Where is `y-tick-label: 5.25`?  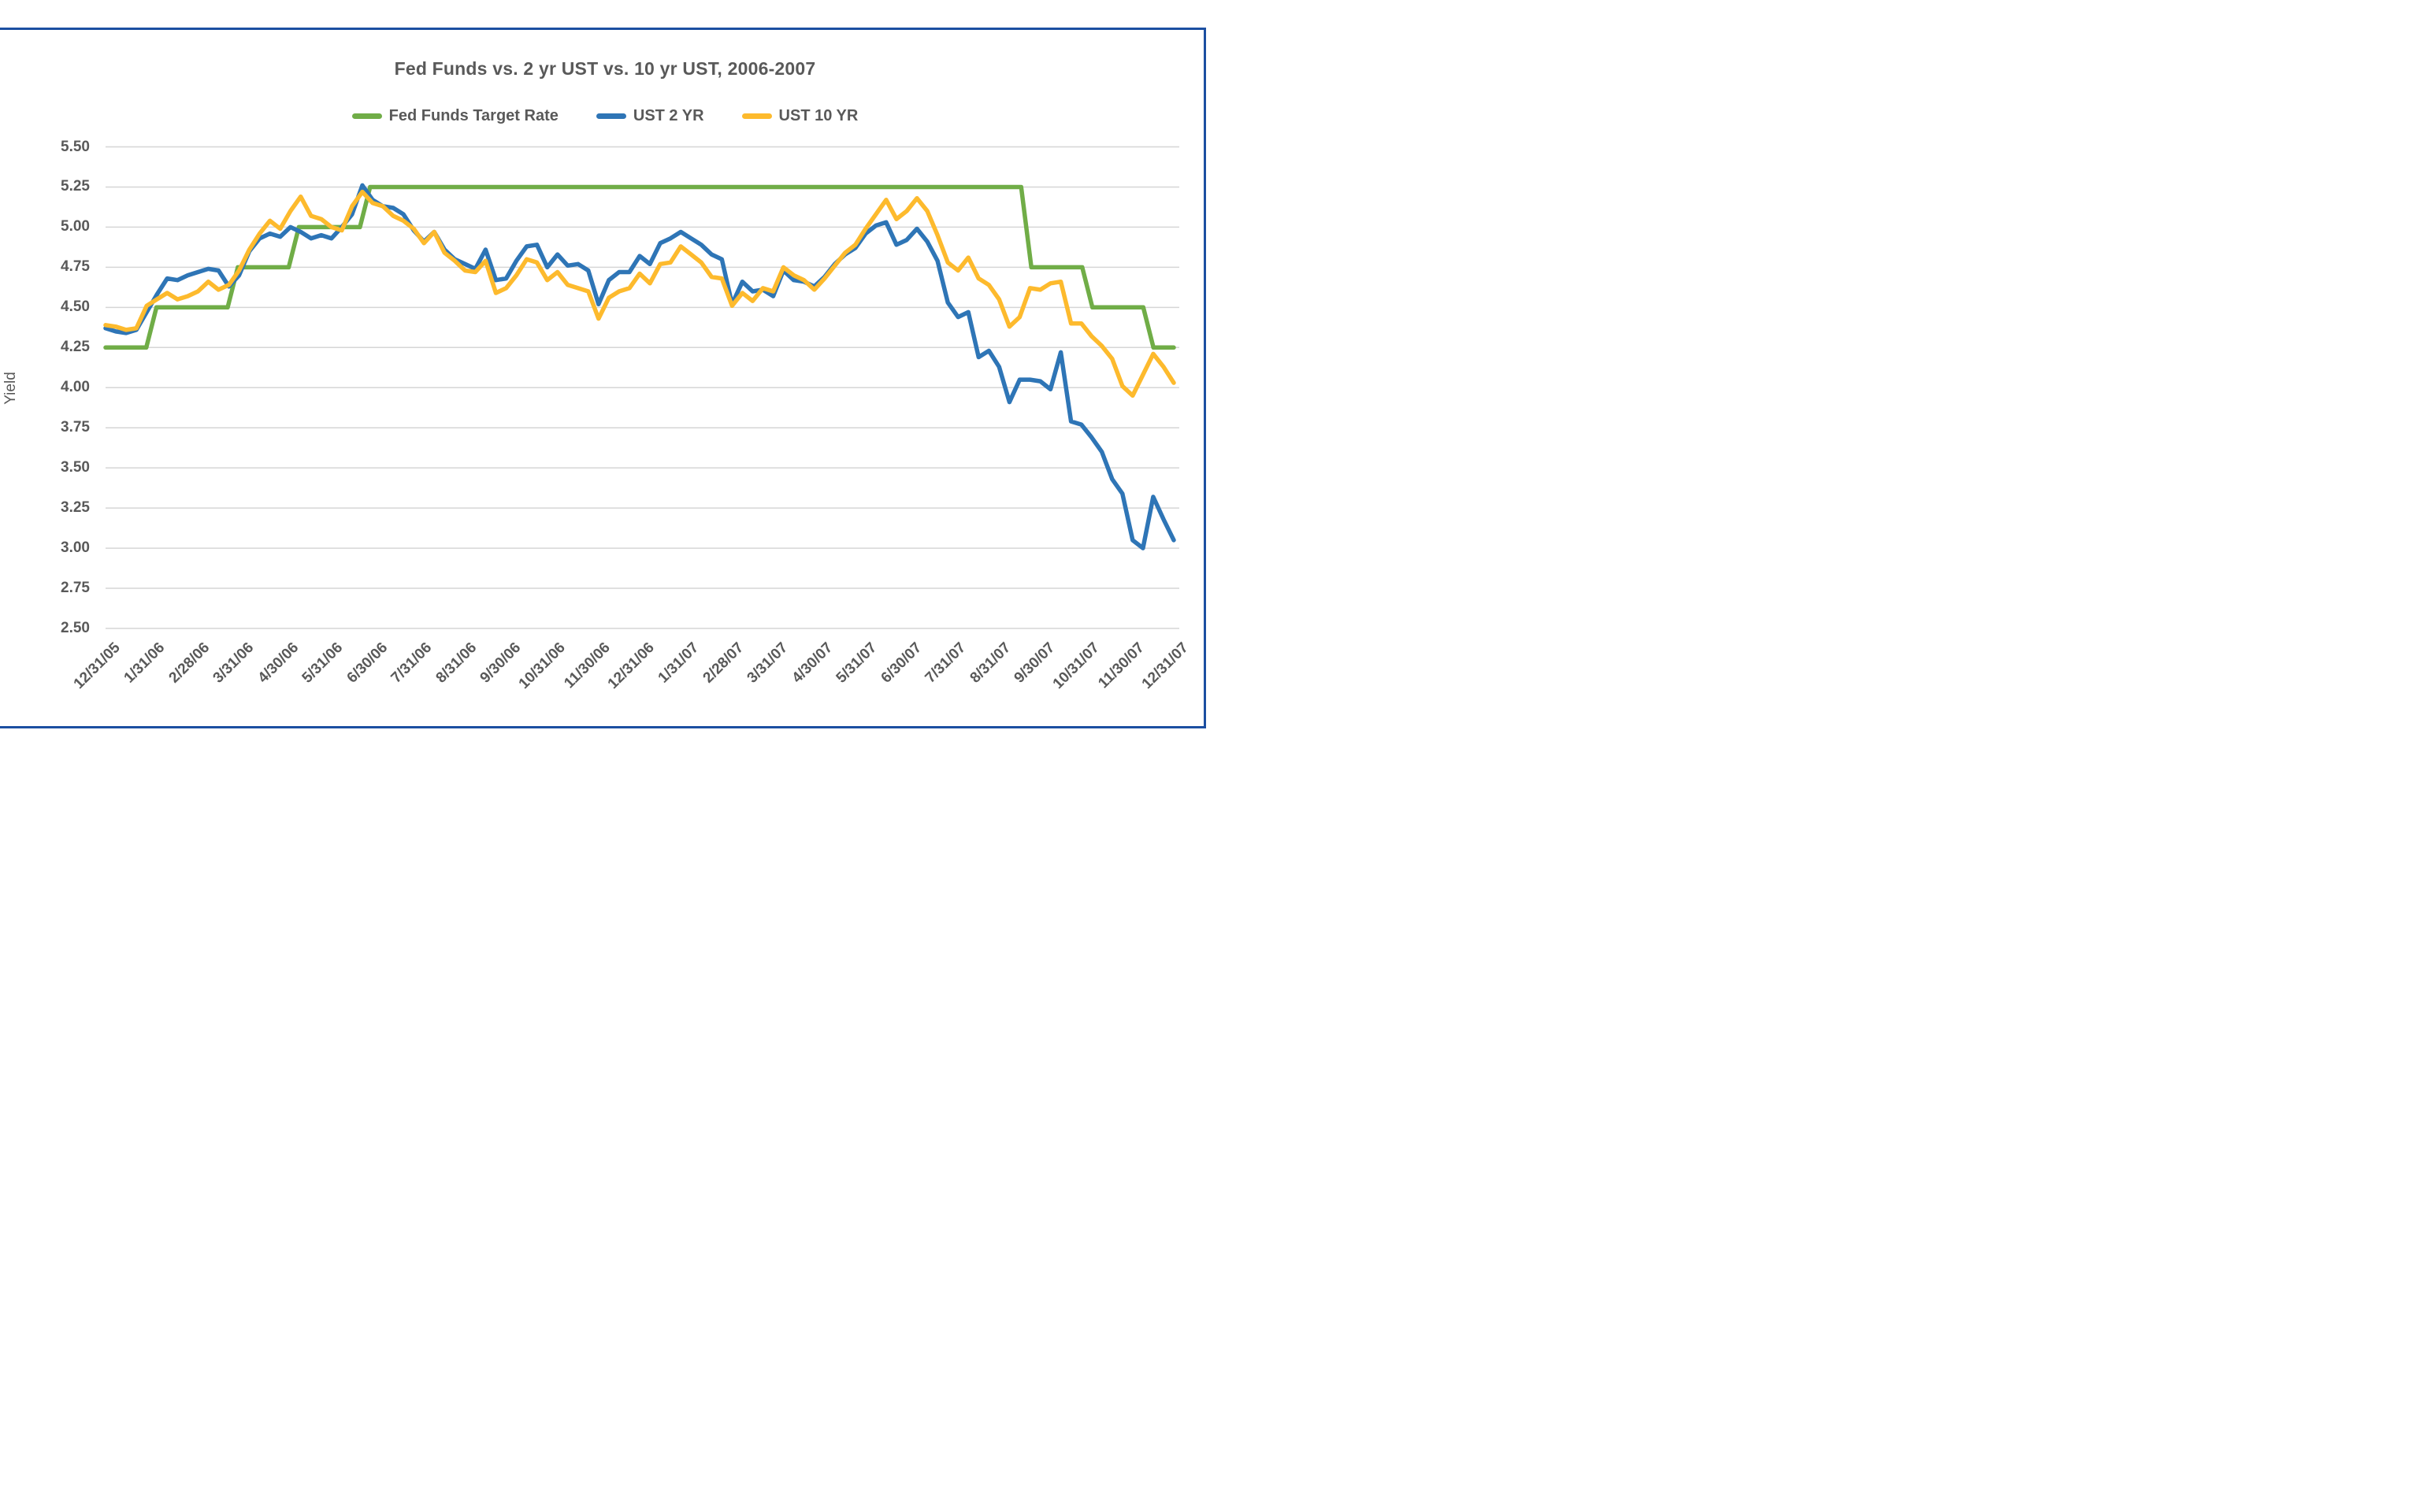
y-tick-label: 5.25 is located at coordinates (75, 186).